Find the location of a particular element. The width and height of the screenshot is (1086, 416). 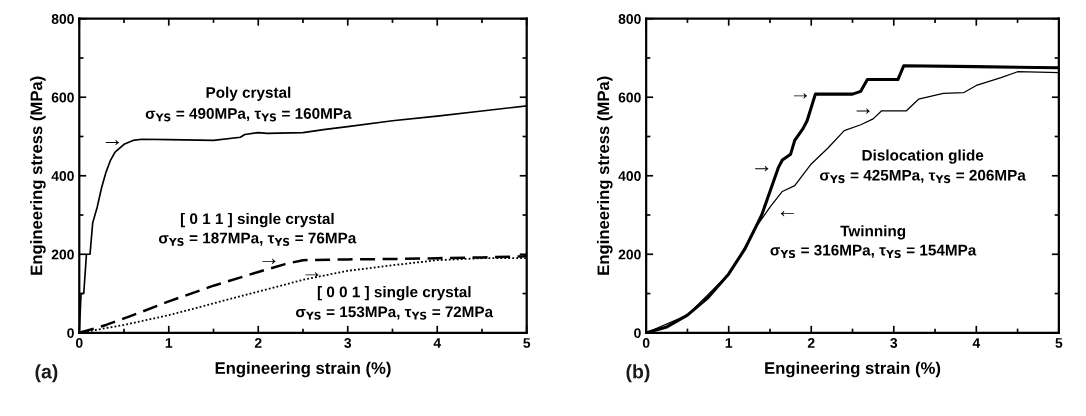

text: (a) is located at coordinates (46, 373).